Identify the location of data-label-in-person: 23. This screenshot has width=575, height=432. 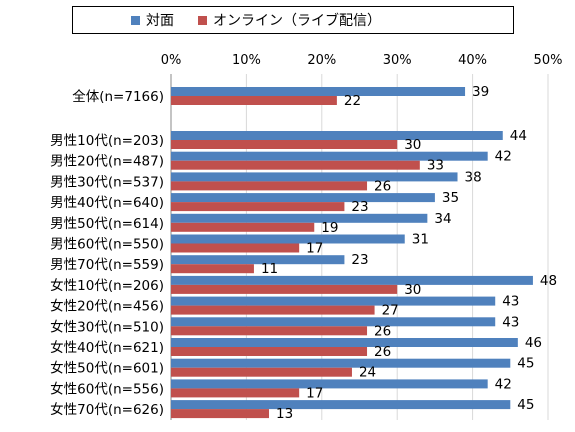
(359, 260).